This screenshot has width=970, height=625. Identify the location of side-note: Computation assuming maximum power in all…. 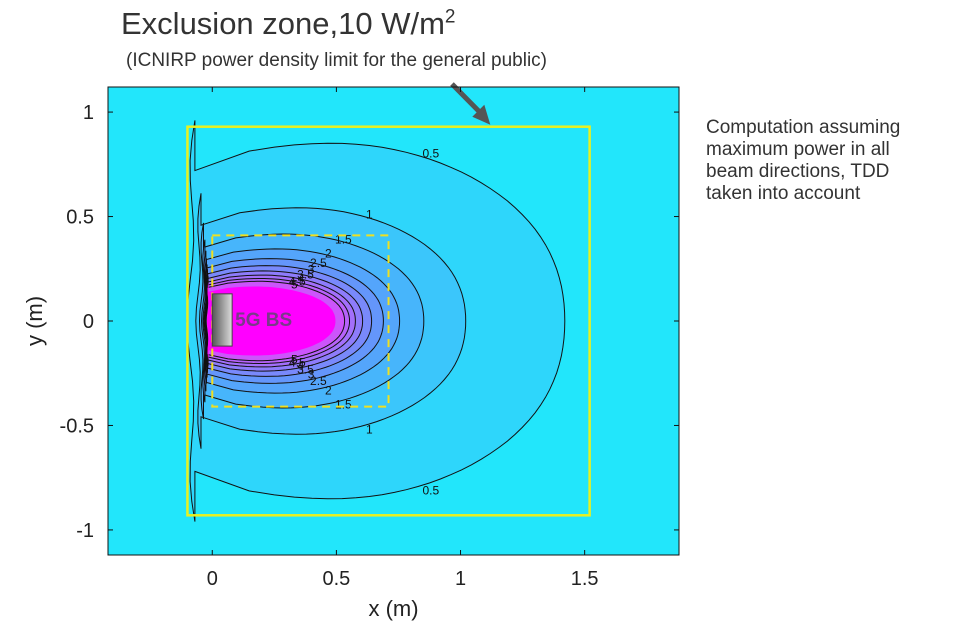
(836, 161).